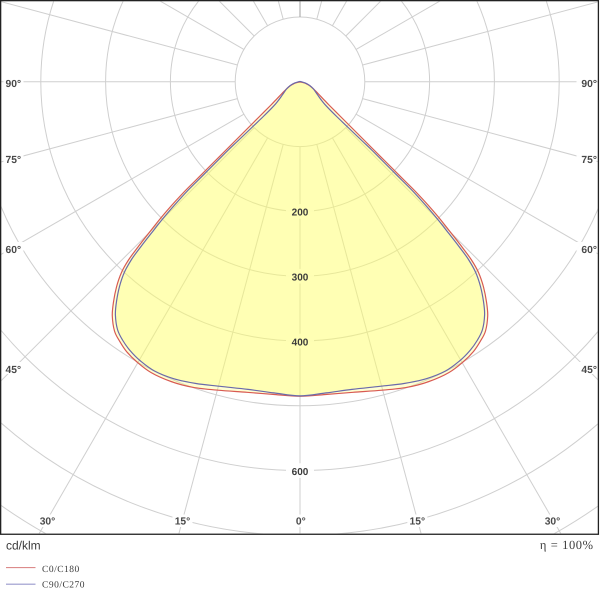 The image size is (600, 600). I want to click on svg-text: 600, so click(300, 472).